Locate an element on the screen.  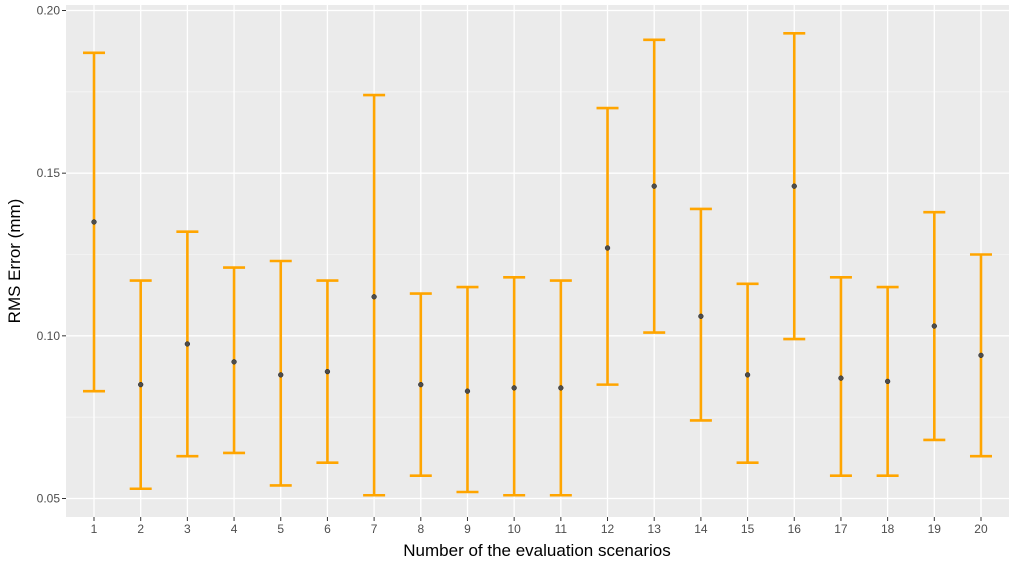
x-tick-label: 12 is located at coordinates (608, 529).